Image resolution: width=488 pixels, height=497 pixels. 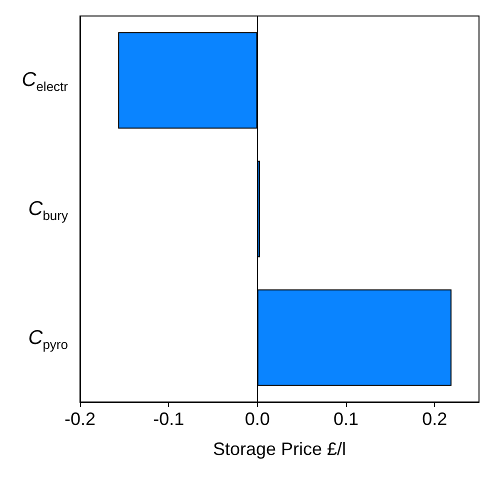 What do you see at coordinates (257, 419) in the screenshot?
I see `x-tick-label: 0.0` at bounding box center [257, 419].